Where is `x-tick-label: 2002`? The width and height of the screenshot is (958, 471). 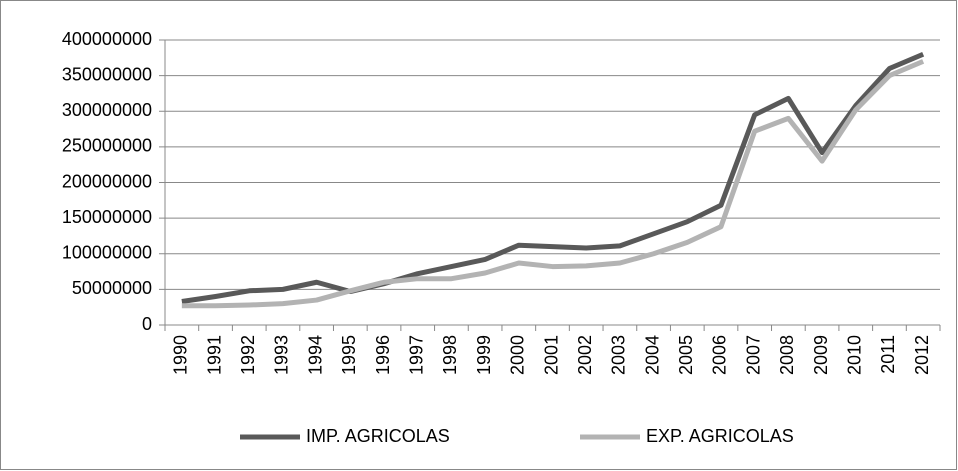 x-tick-label: 2002 is located at coordinates (585, 355).